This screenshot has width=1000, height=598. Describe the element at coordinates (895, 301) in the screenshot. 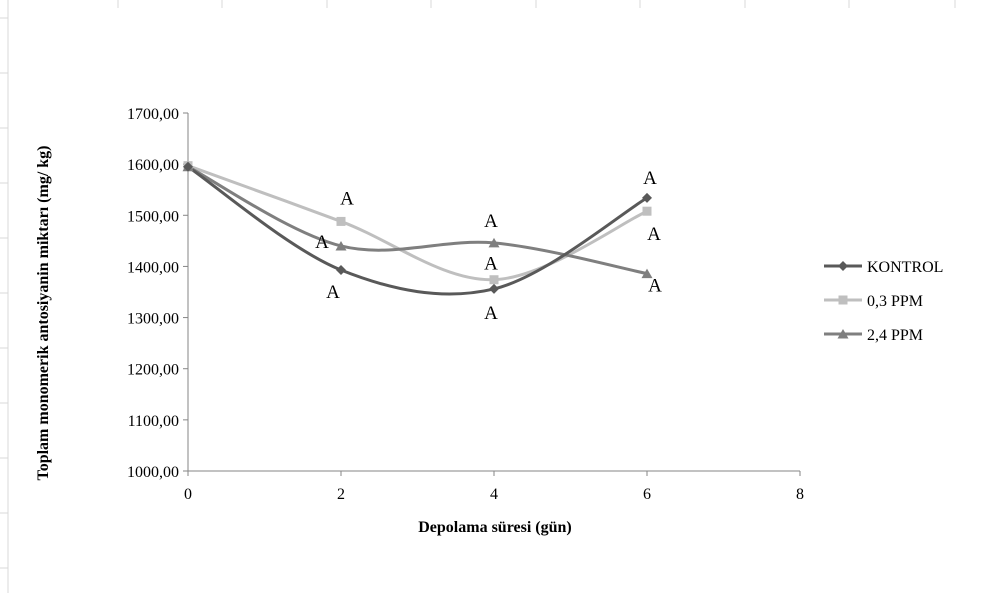

I see `legend-label: 0,3 PPM` at that location.